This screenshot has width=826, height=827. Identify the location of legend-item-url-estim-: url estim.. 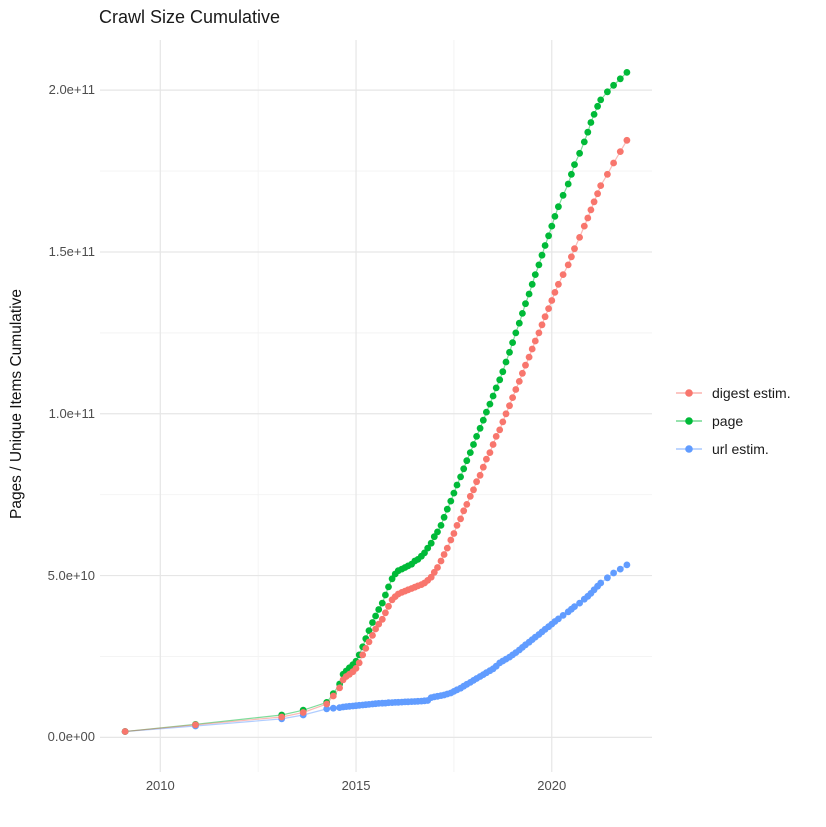
(733, 449).